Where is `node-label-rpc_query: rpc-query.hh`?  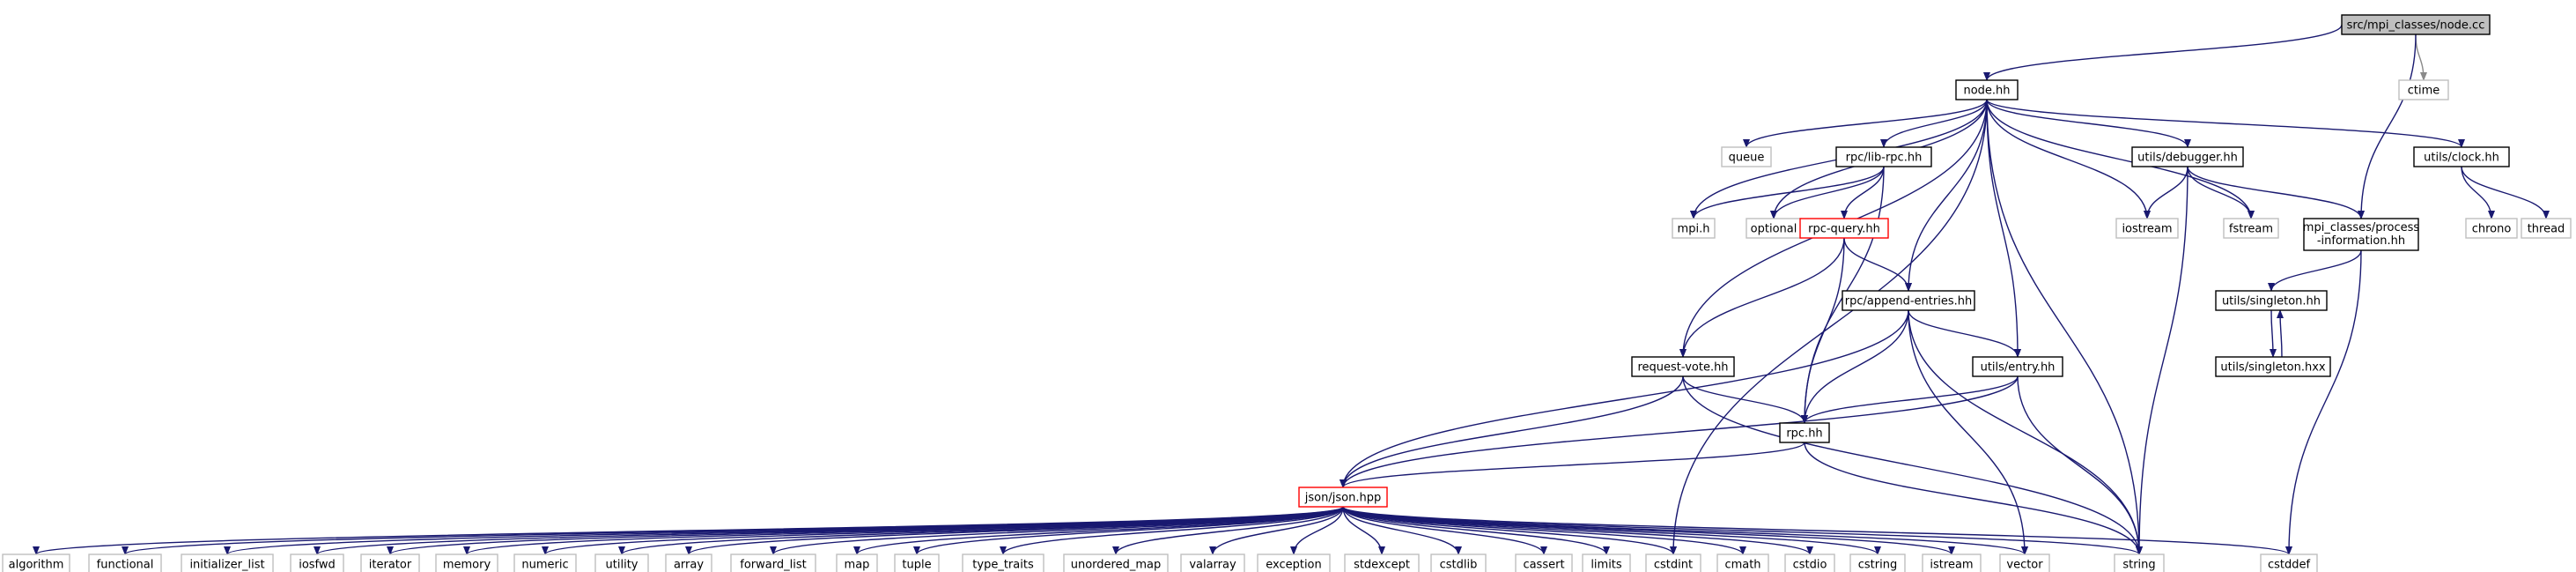 node-label-rpc_query: rpc-query.hh is located at coordinates (1844, 229).